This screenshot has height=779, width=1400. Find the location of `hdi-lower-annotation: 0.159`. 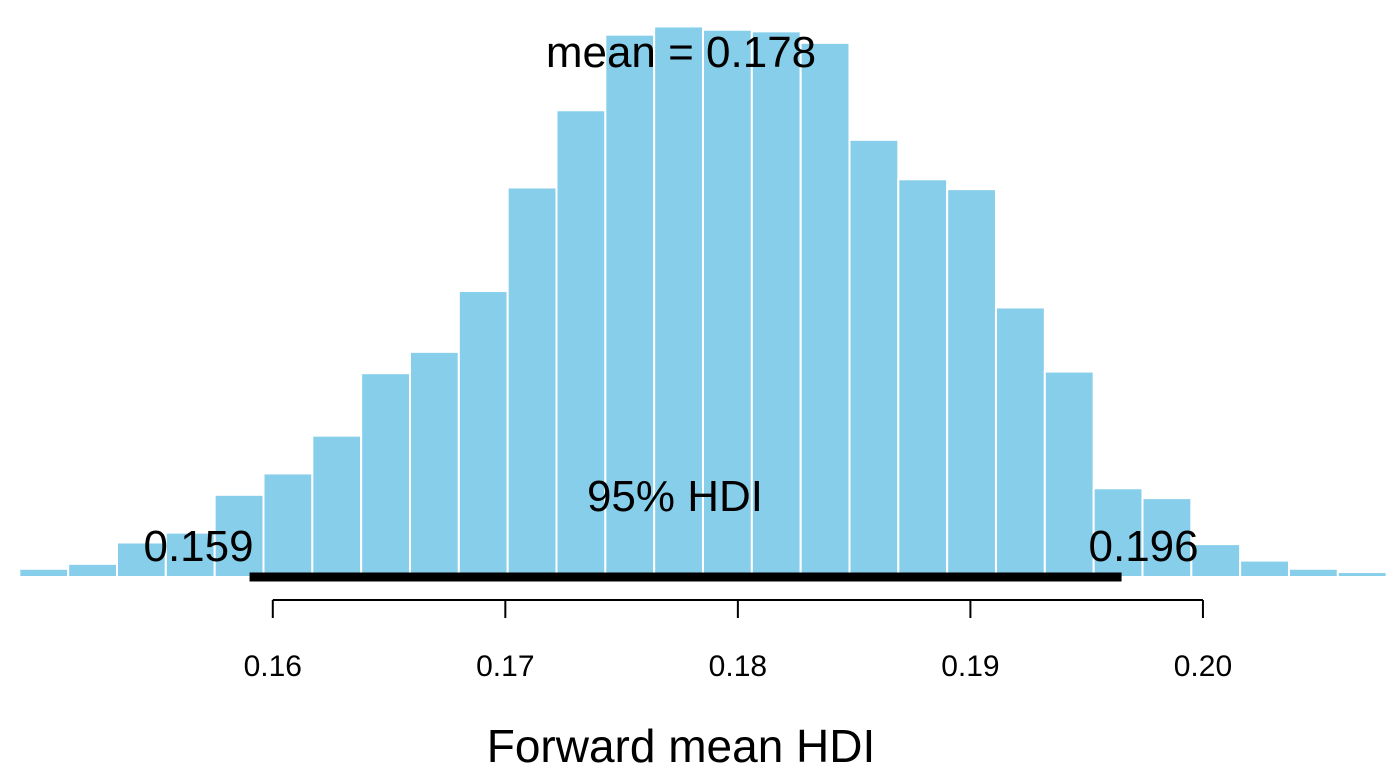

hdi-lower-annotation: 0.159 is located at coordinates (198, 546).